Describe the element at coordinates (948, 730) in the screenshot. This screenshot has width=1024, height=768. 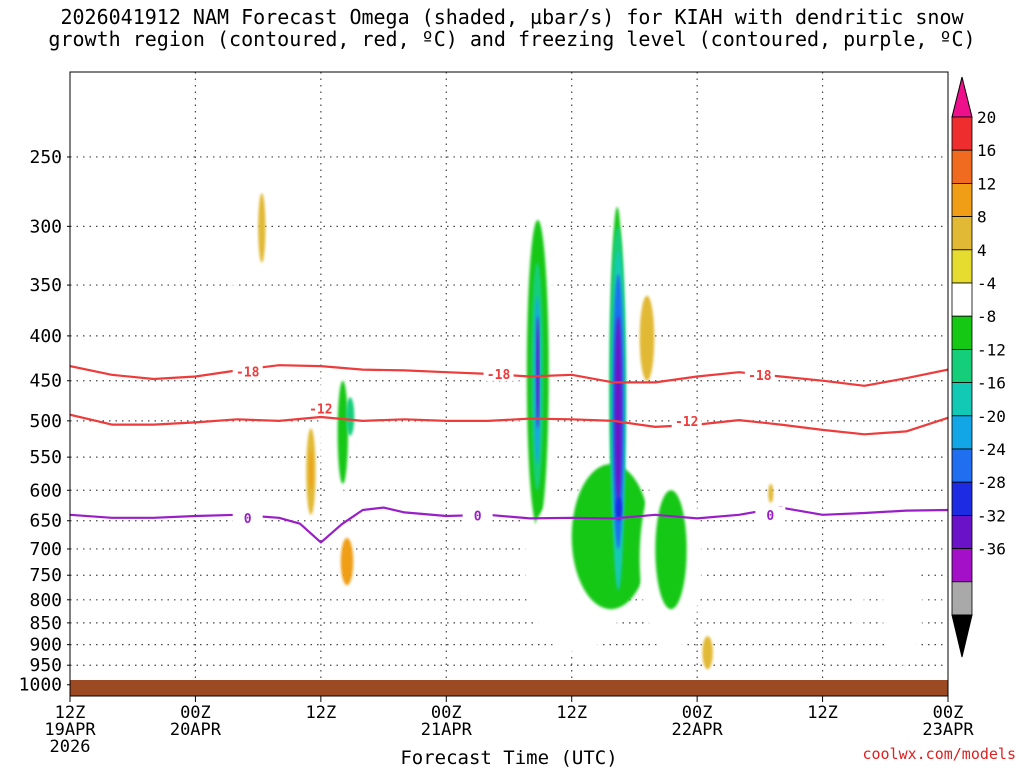
I see `x-tick-label-84-1: 23APR` at that location.